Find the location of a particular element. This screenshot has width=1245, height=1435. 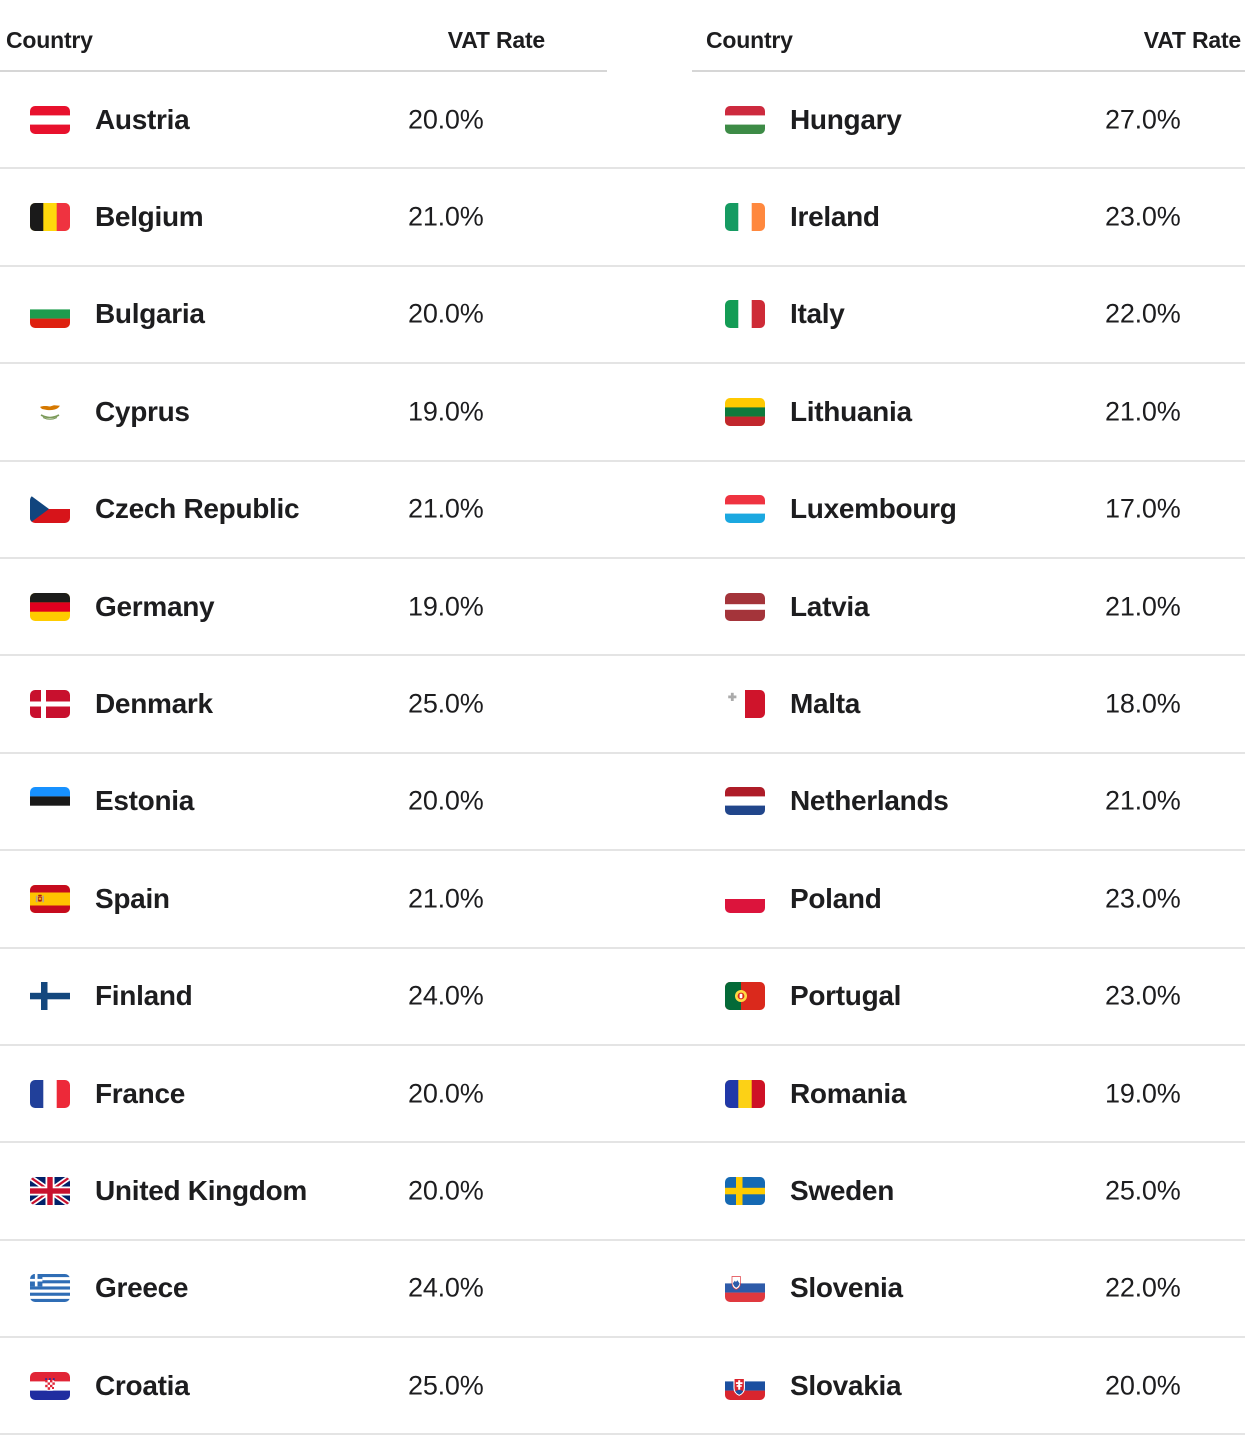

table-row: Spain 21.0% Poland 23.0% is located at coordinates (622, 900).